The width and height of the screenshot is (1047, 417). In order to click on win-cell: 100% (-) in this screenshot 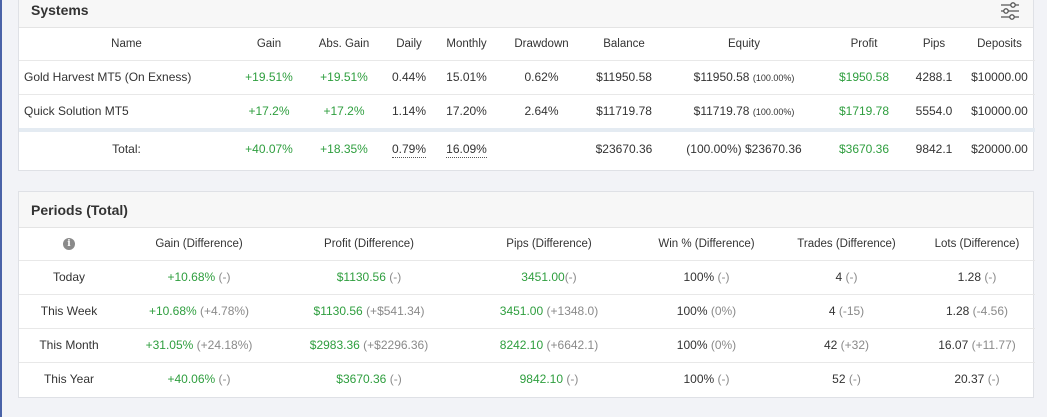, I will do `click(706, 277)`.